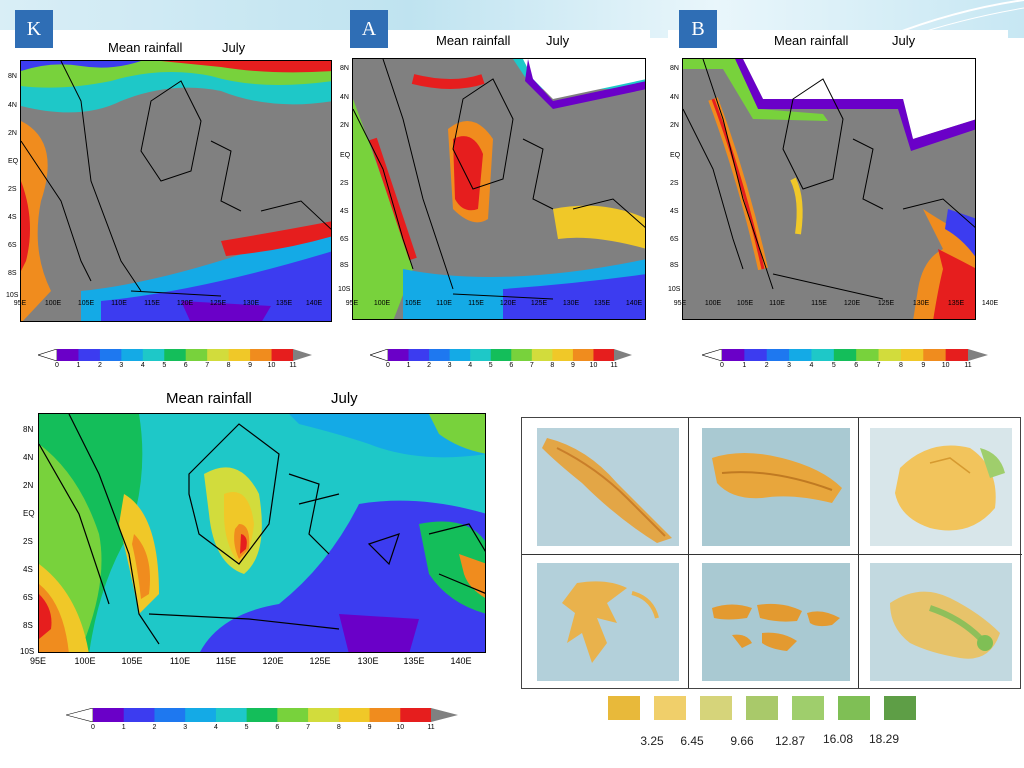 This screenshot has width=1024, height=768. What do you see at coordinates (12, 189) in the screenshot?
I see `panel-k-ytick: 2S` at bounding box center [12, 189].